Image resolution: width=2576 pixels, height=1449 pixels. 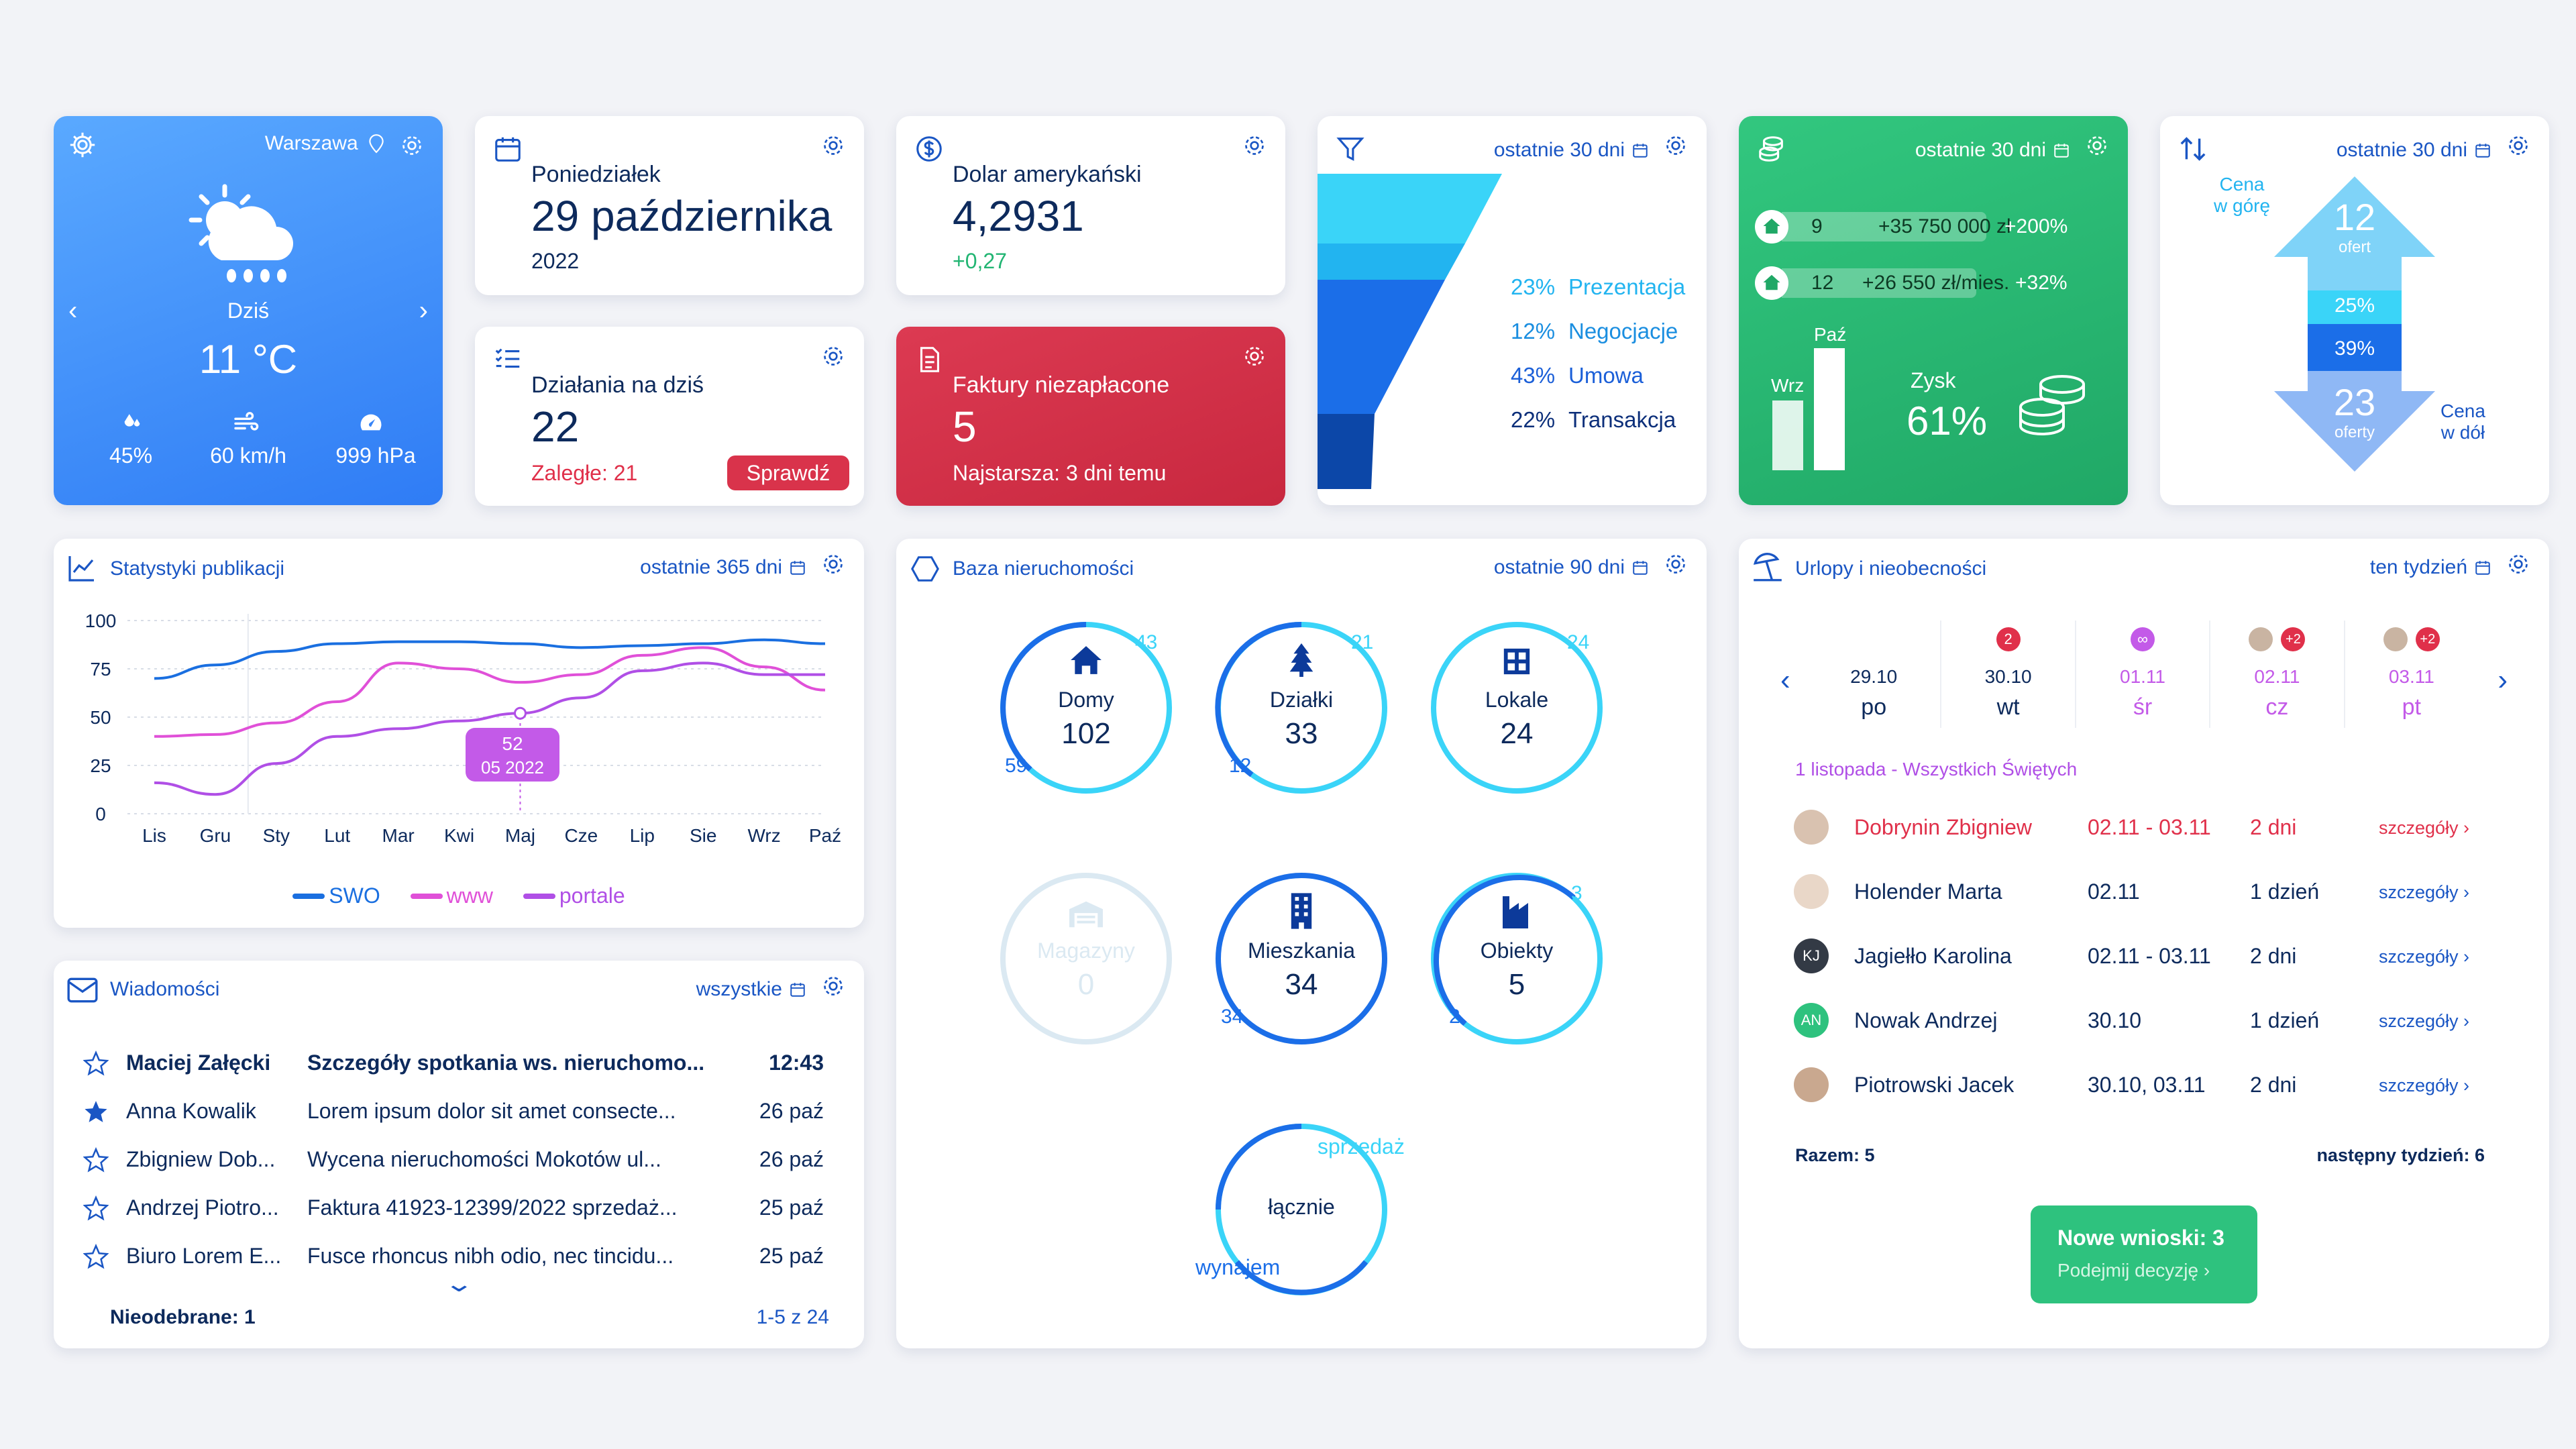 I want to click on decide-link: Podejmij decyzję ›, so click(x=2133, y=1270).